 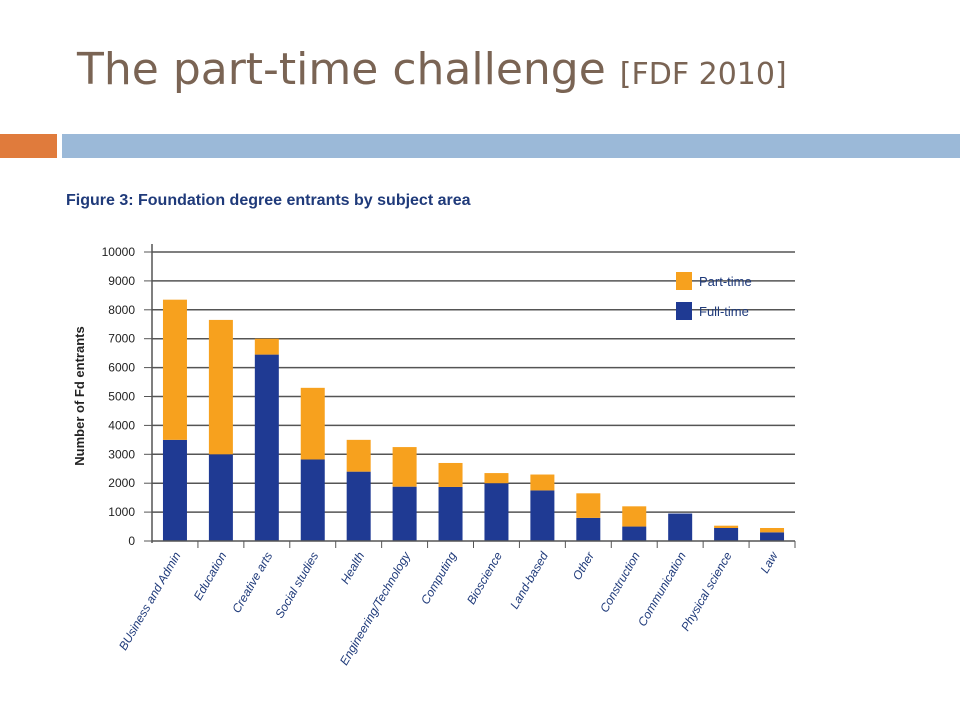 I want to click on x-tick-label: BUsiness and Admin, so click(x=150, y=600).